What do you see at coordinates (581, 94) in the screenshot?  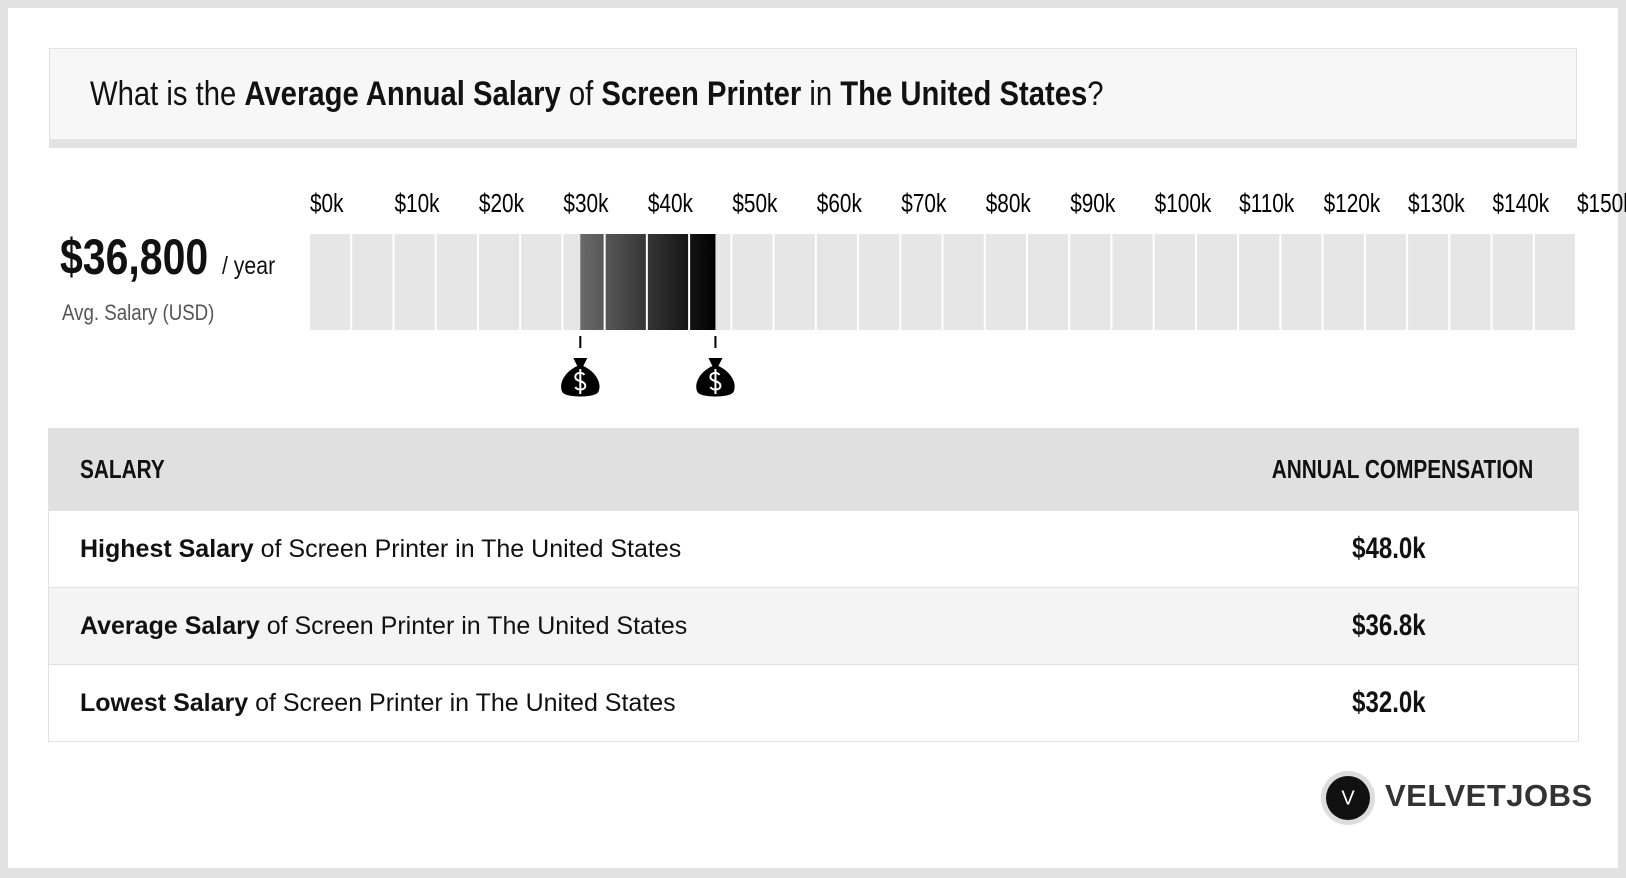 I see `title-text: of` at bounding box center [581, 94].